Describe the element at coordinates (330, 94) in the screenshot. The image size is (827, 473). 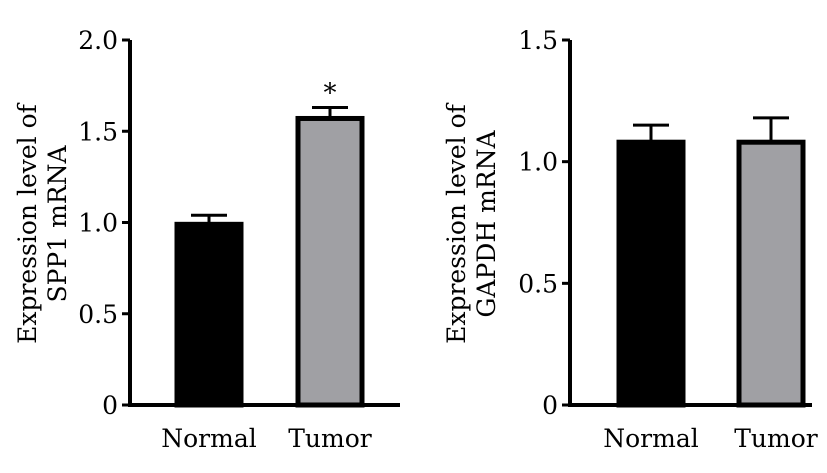
I see `significance-marker: *` at that location.